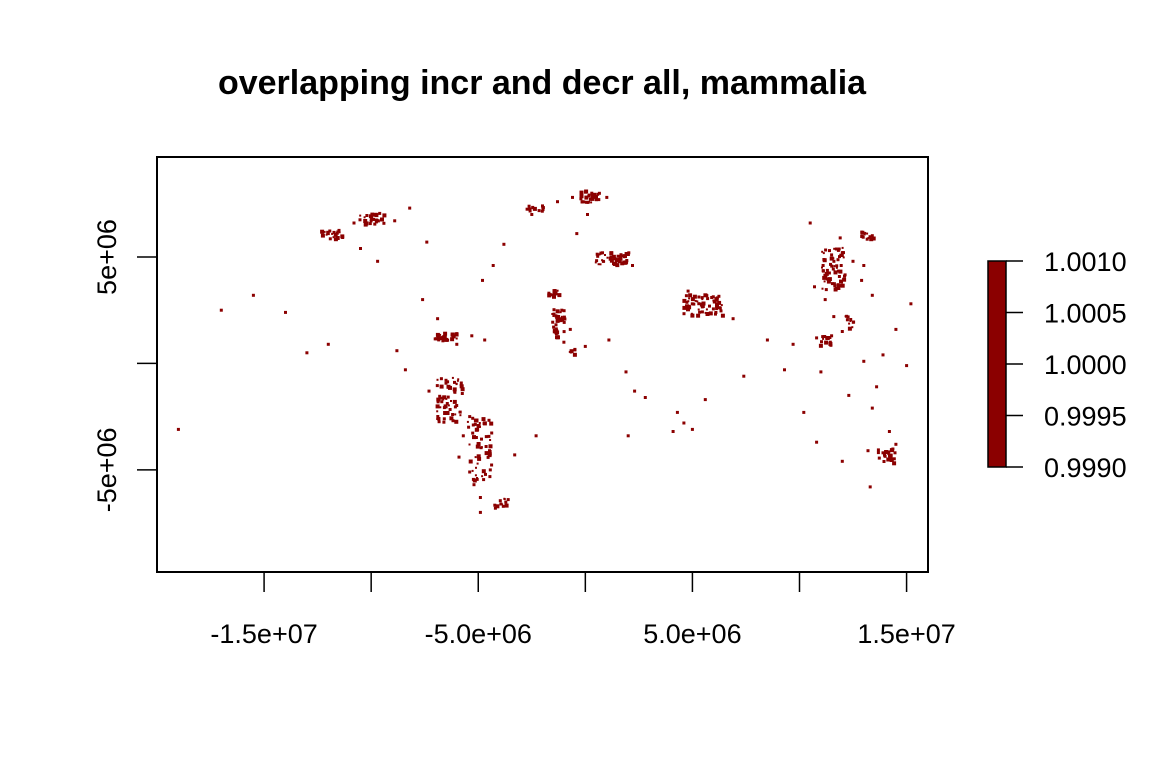 The height and width of the screenshot is (768, 1152). I want to click on legend-tick-label: 1.0000, so click(1085, 365).